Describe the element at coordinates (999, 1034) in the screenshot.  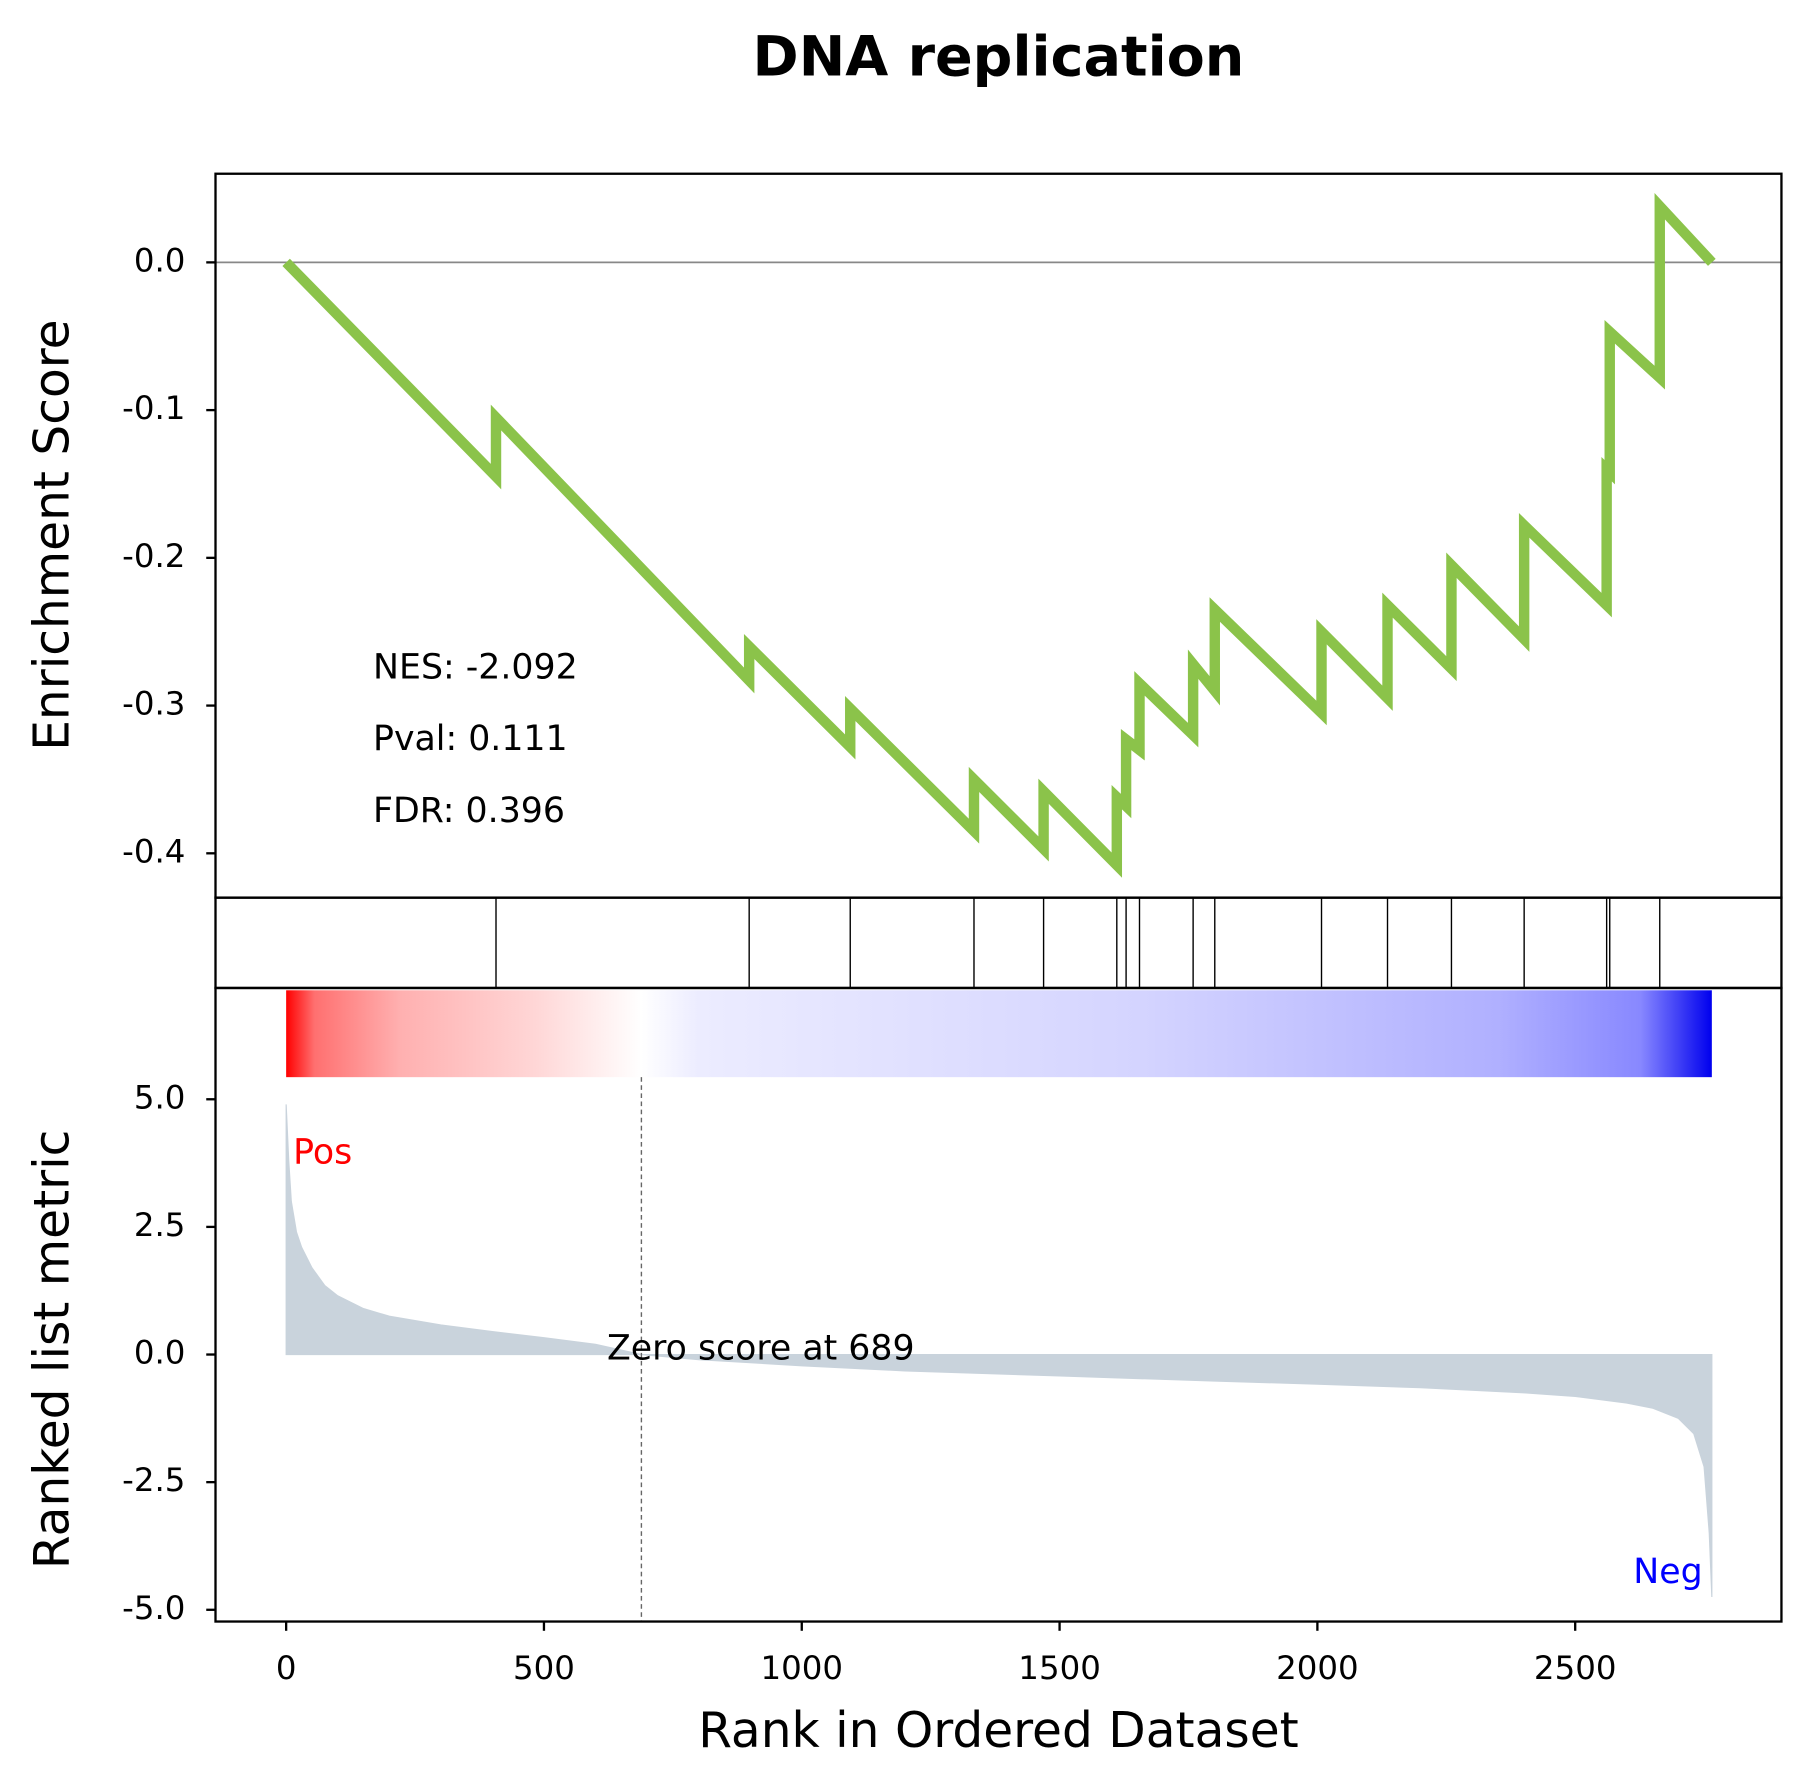
I see `color-bar` at that location.